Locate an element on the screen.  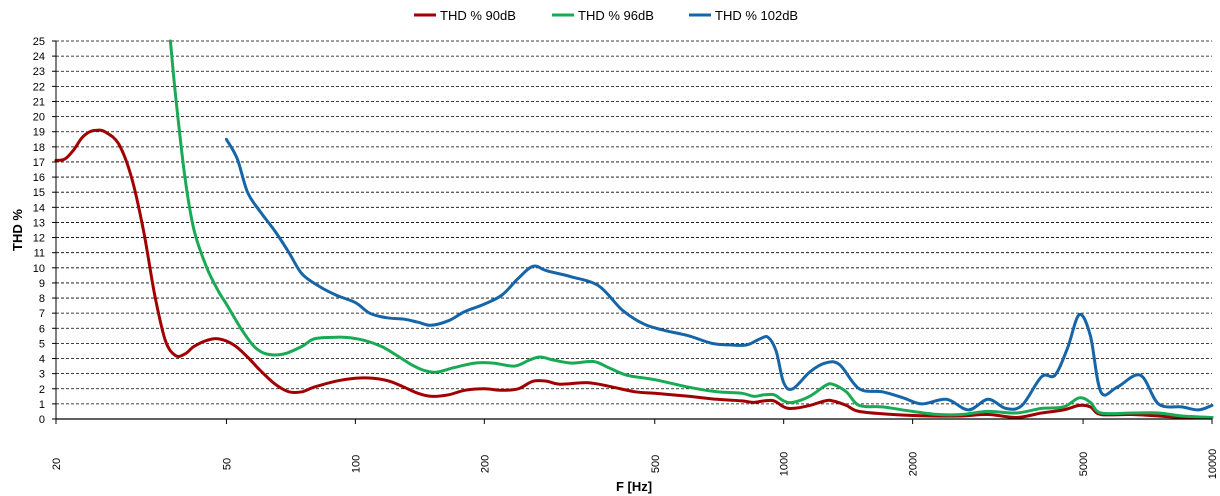
x-tick-label: 1000 is located at coordinates (785, 464).